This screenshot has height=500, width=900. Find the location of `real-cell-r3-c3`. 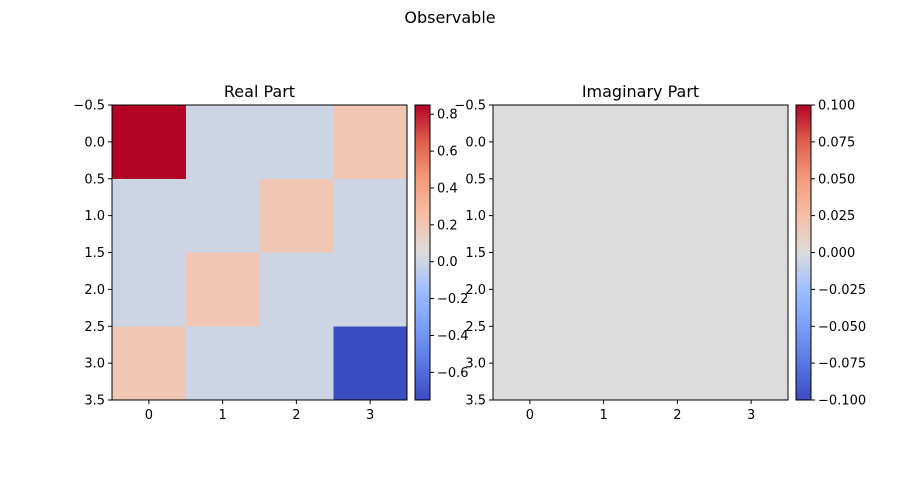

real-cell-r3-c3 is located at coordinates (370, 363).